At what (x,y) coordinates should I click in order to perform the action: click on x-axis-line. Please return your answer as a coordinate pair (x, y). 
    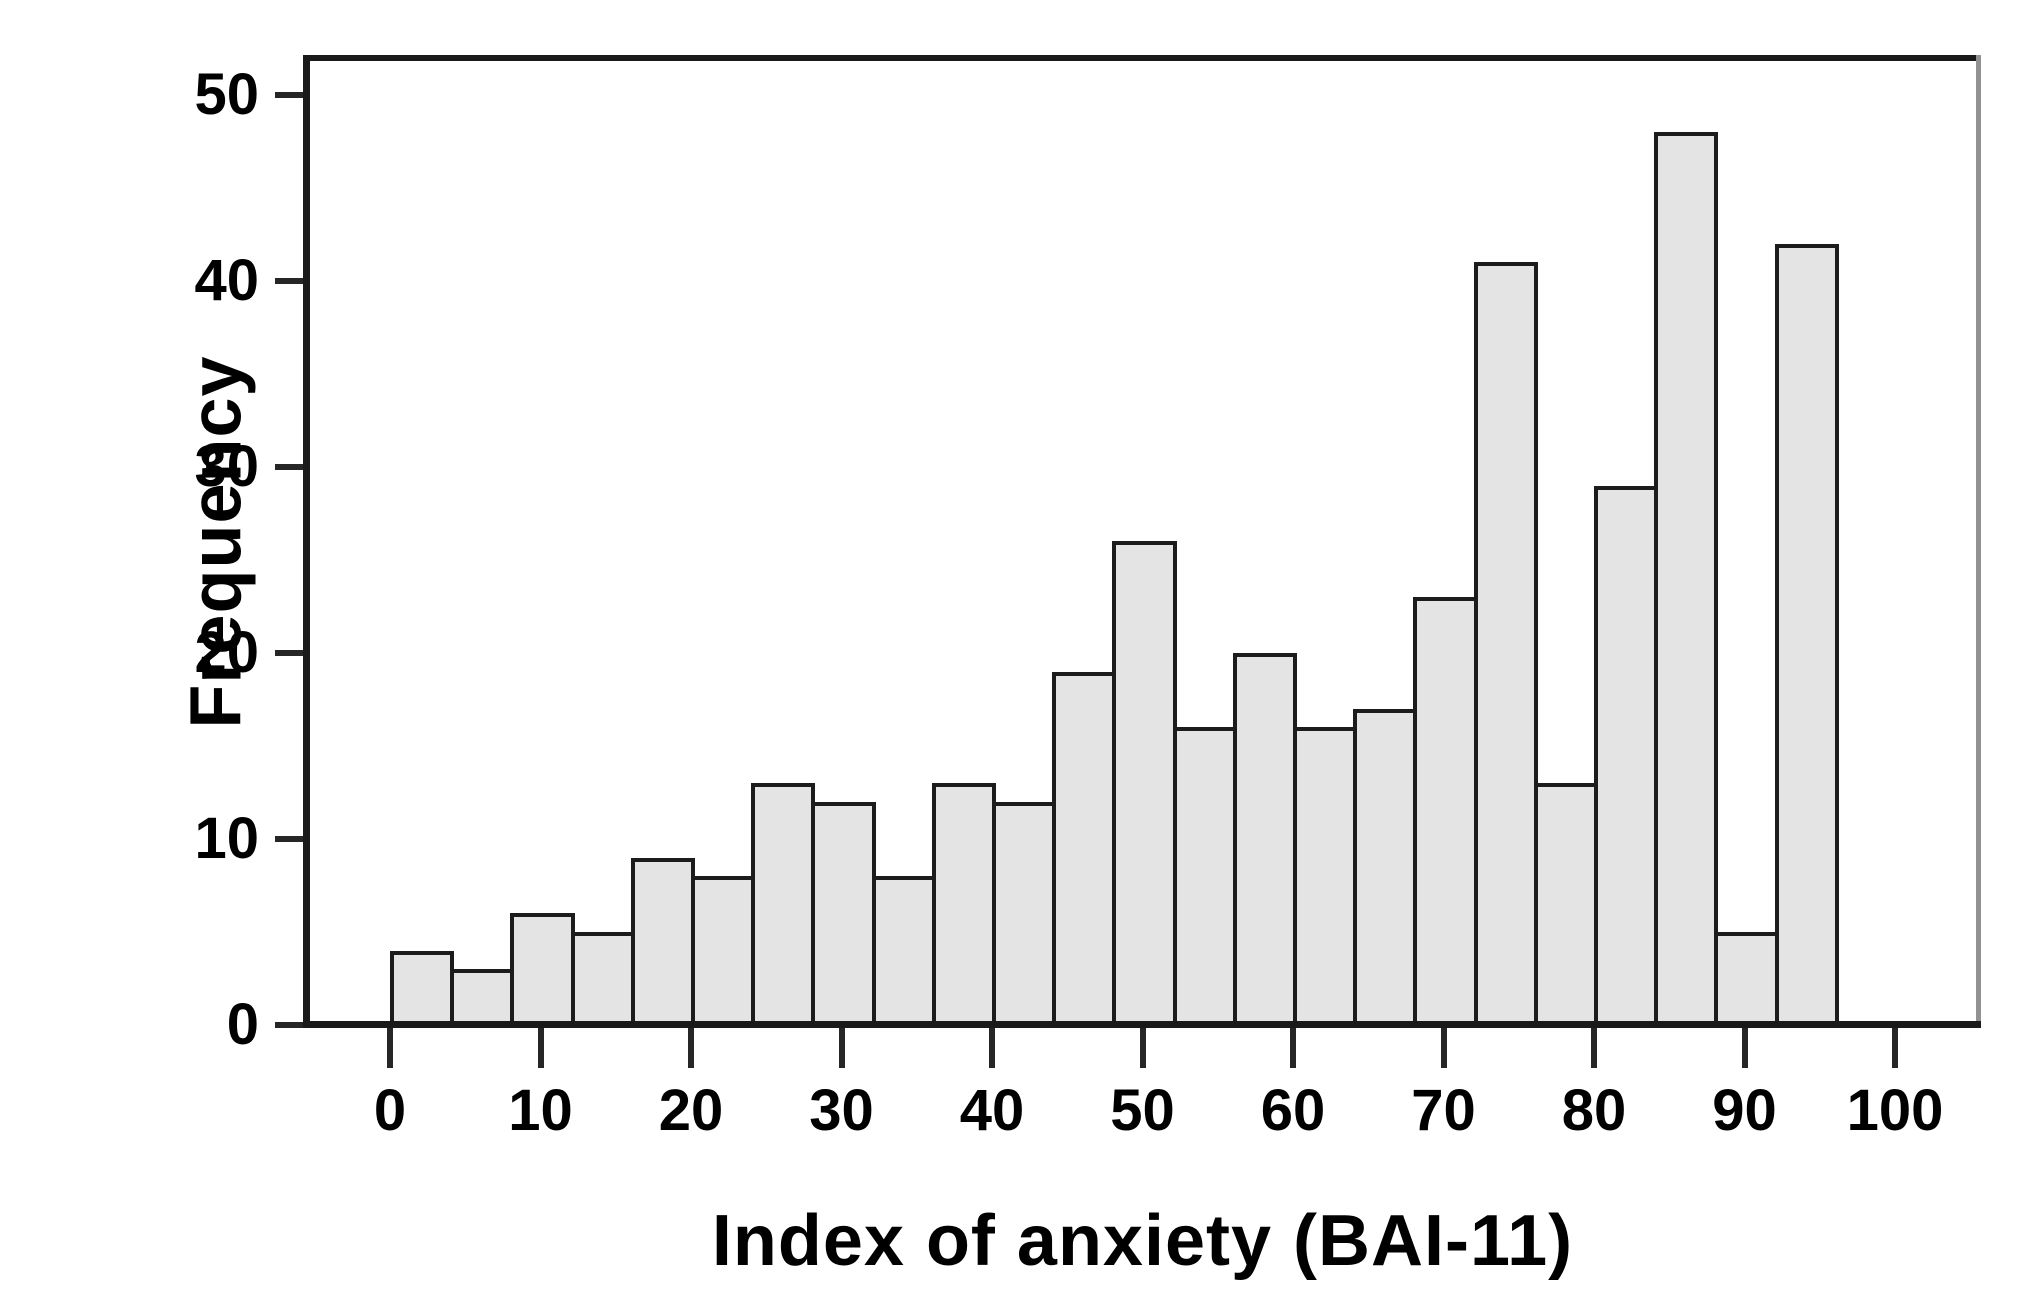
    Looking at the image, I should click on (1142, 1024).